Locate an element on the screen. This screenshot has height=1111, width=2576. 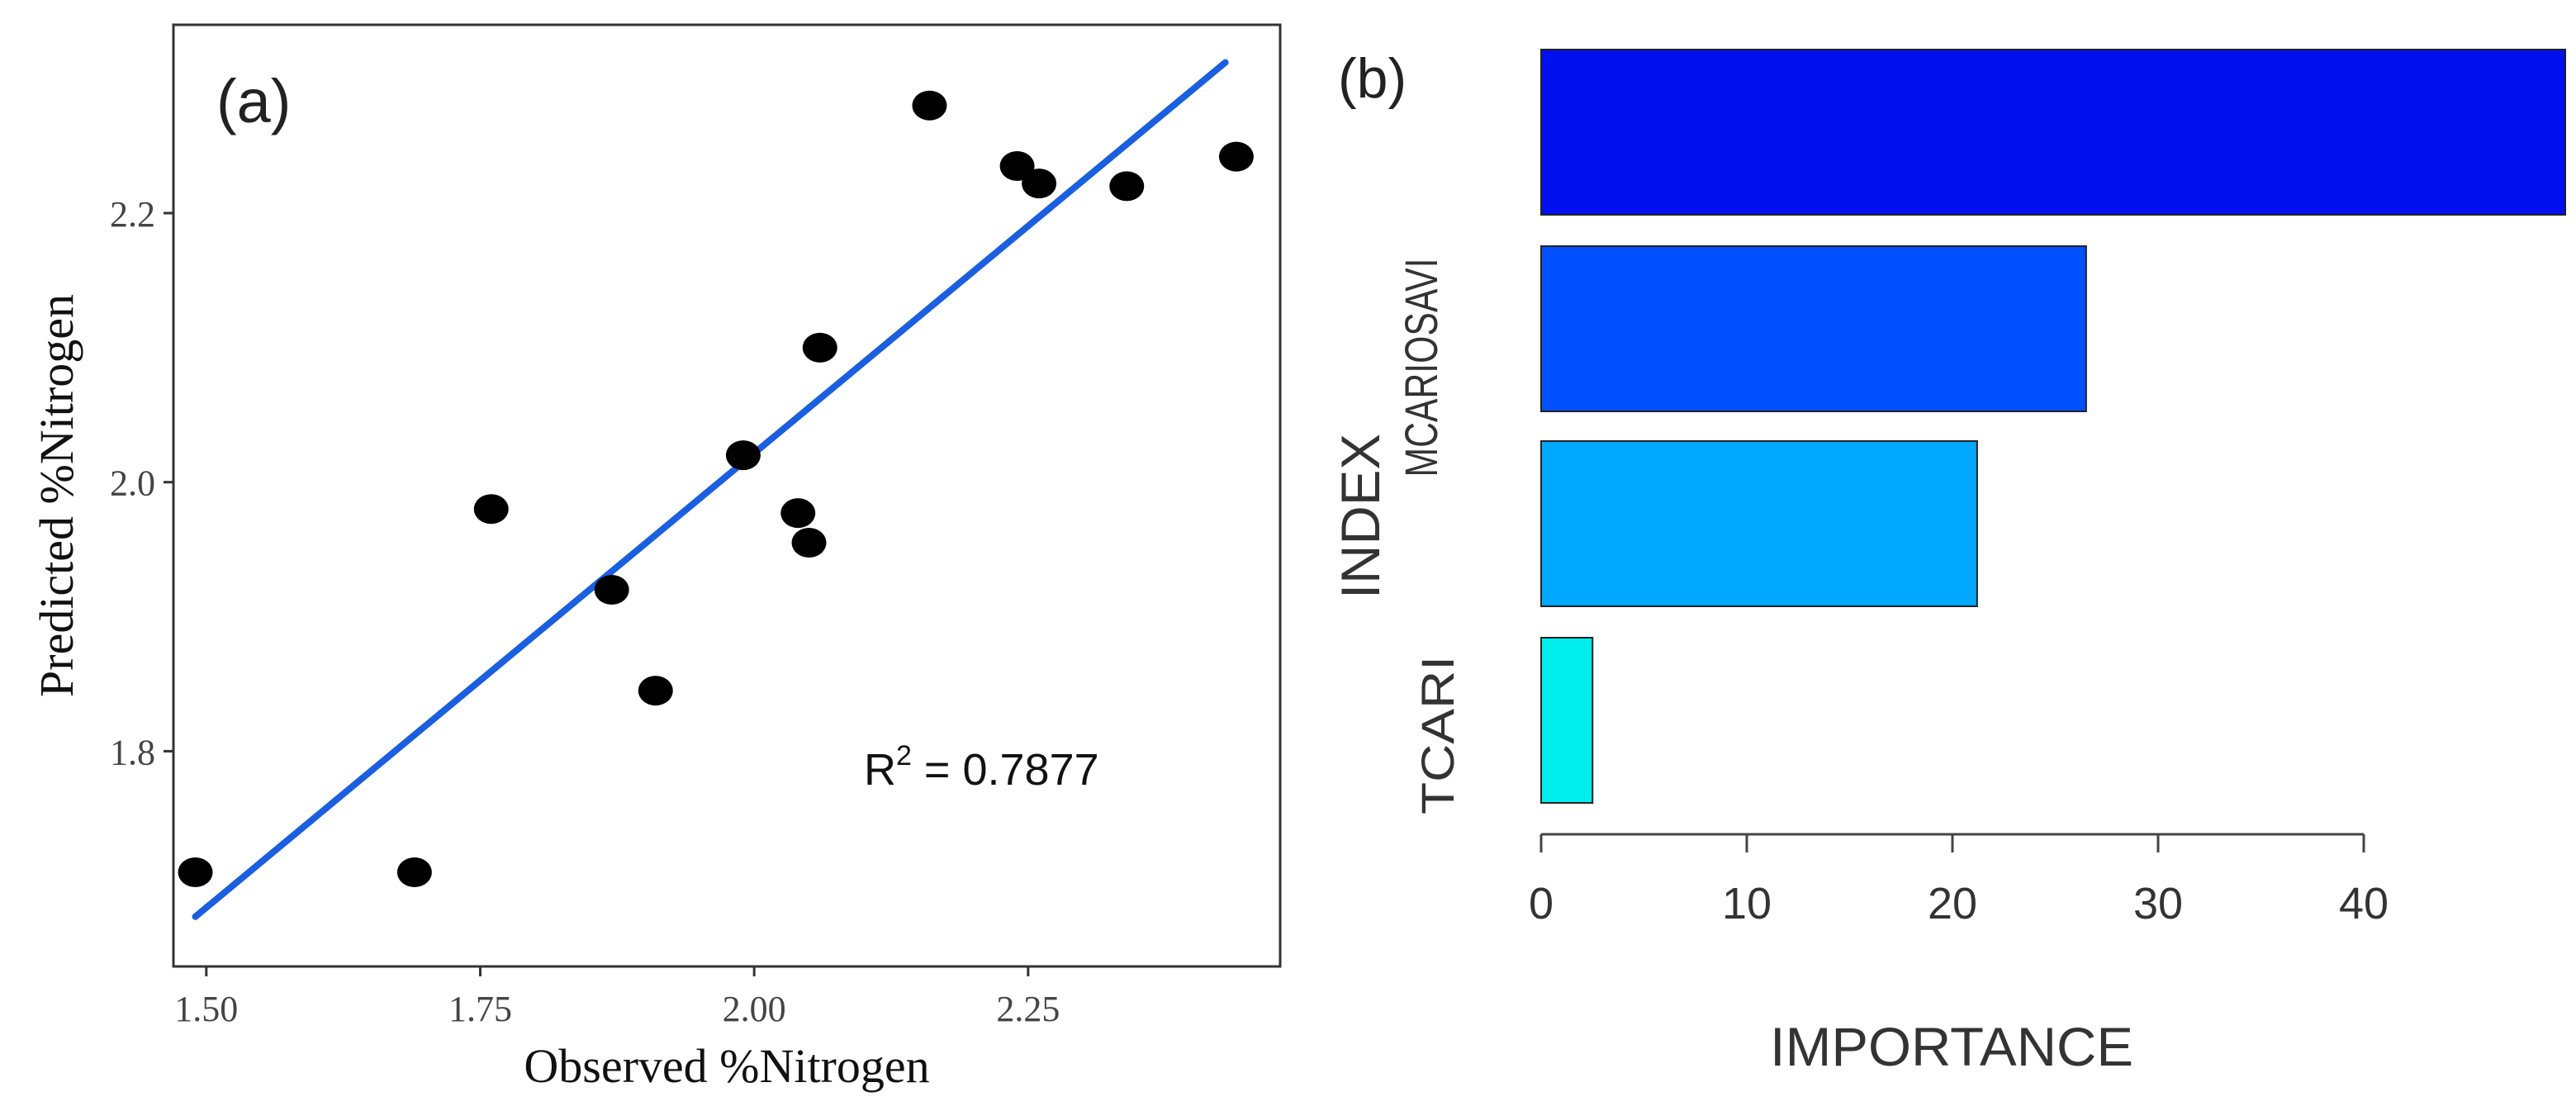
scatter-x-ticks: 1.50 1.75 2.00 2.25 is located at coordinates (617, 997).